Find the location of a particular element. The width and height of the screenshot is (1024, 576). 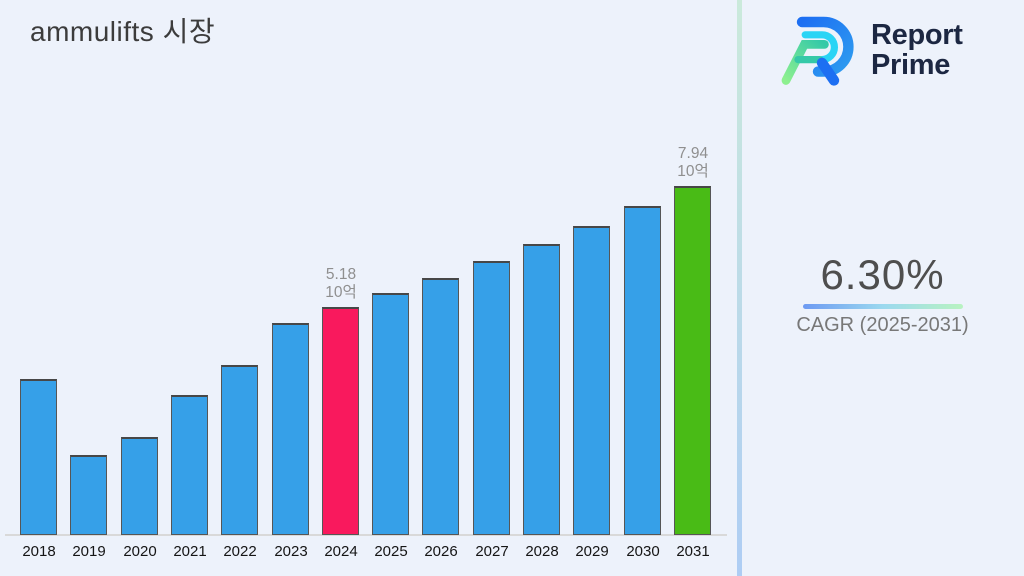

bar-2025 is located at coordinates (390, 414).